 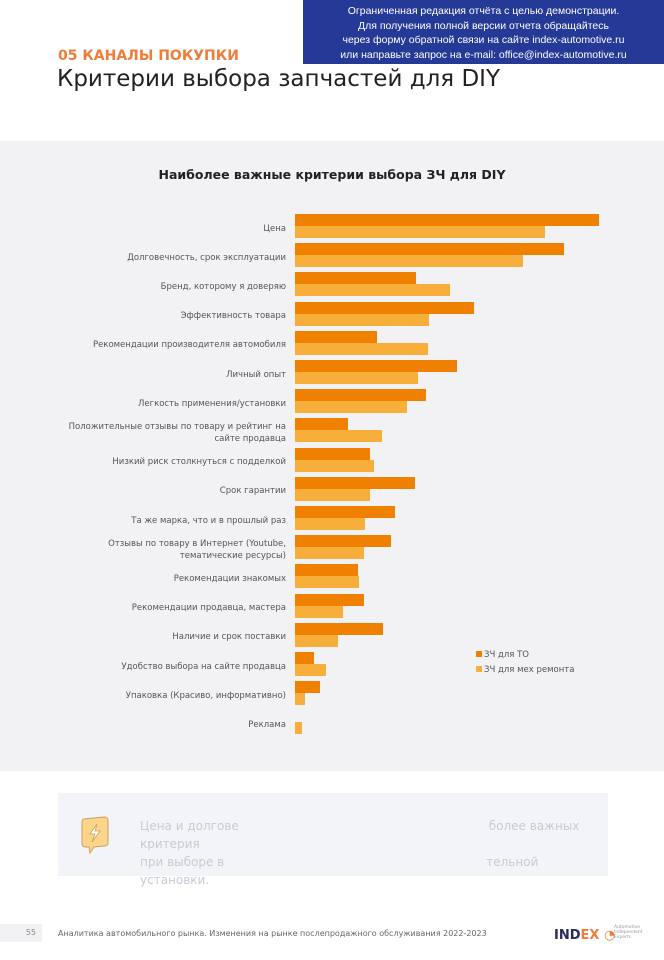 I want to click on chart-row: Долговечность, срок эксплуатации, so click(x=332, y=257).